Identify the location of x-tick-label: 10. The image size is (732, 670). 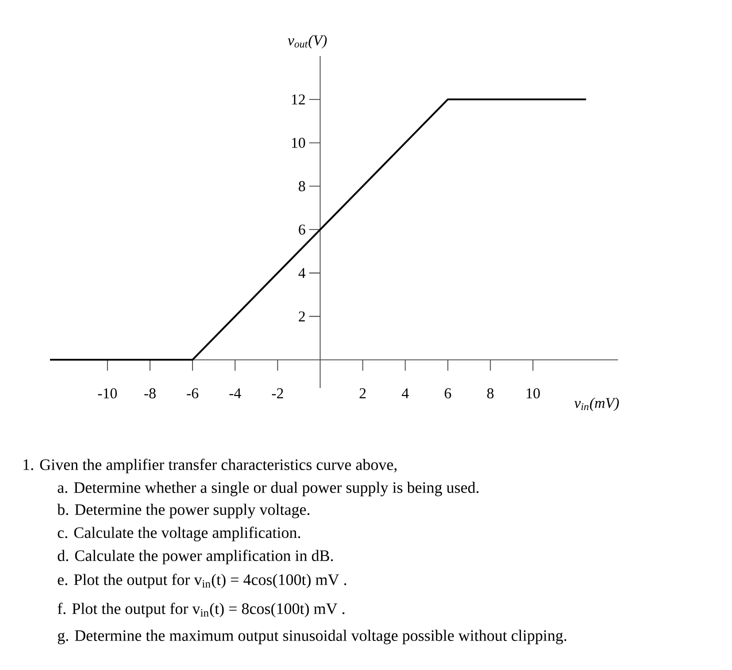
(533, 393).